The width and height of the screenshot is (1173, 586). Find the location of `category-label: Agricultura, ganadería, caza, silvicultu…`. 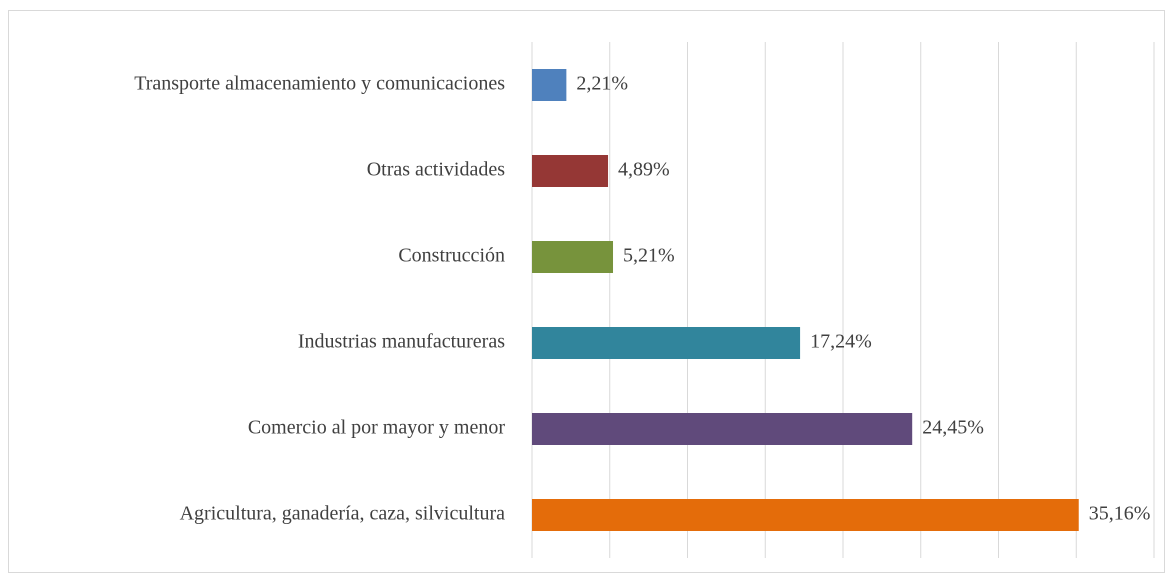

category-label: Agricultura, ganadería, caza, silvicultu… is located at coordinates (343, 514).